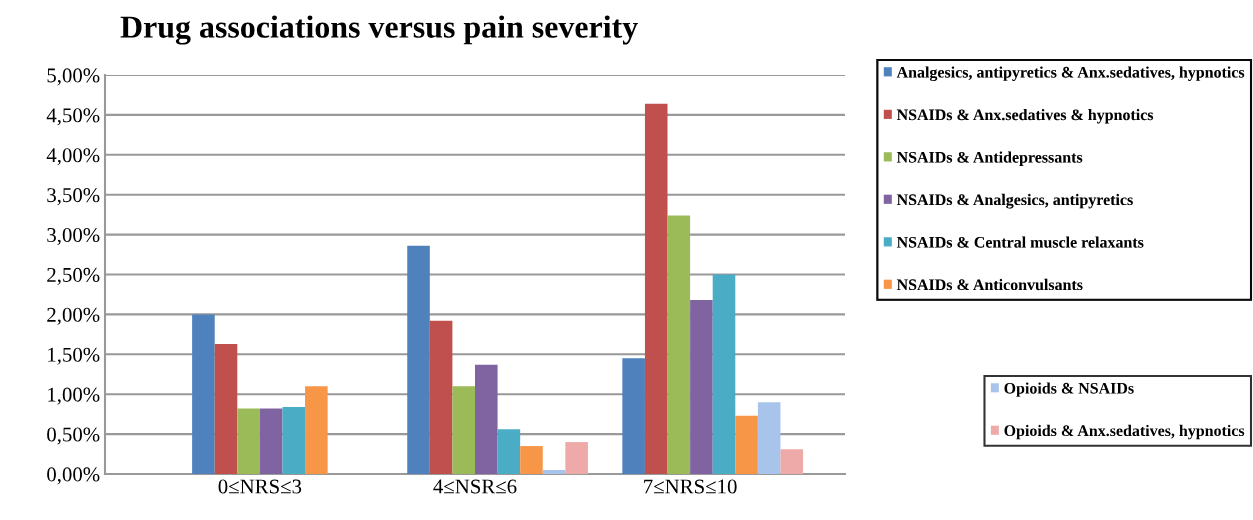 Image resolution: width=1253 pixels, height=520 pixels. Describe the element at coordinates (475, 486) in the screenshot. I see `x-tick-label: 4≤NSR≤6` at that location.